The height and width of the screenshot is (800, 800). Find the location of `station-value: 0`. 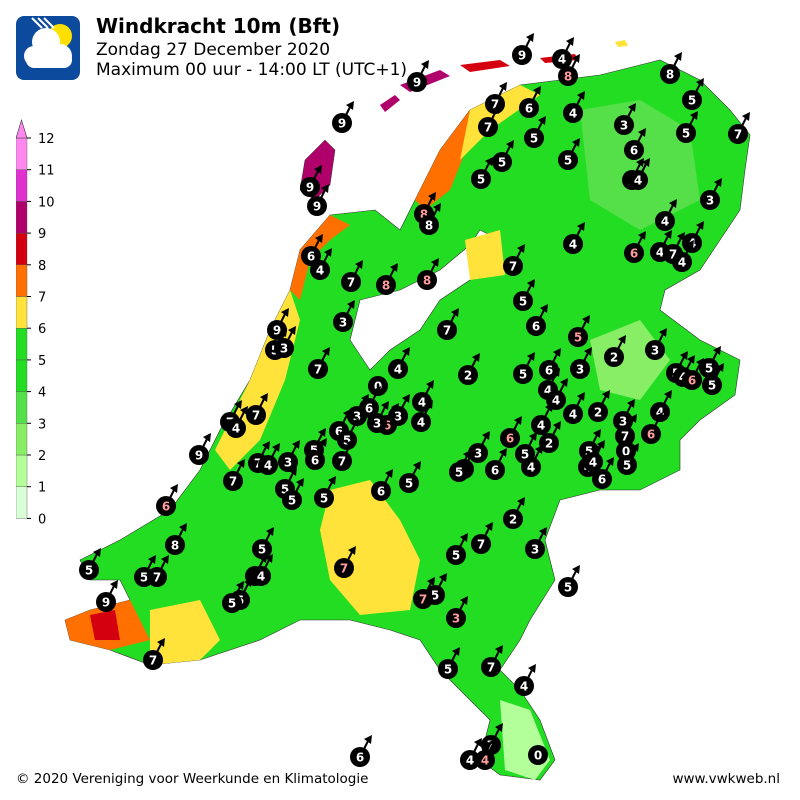

station-value: 0 is located at coordinates (378, 387).